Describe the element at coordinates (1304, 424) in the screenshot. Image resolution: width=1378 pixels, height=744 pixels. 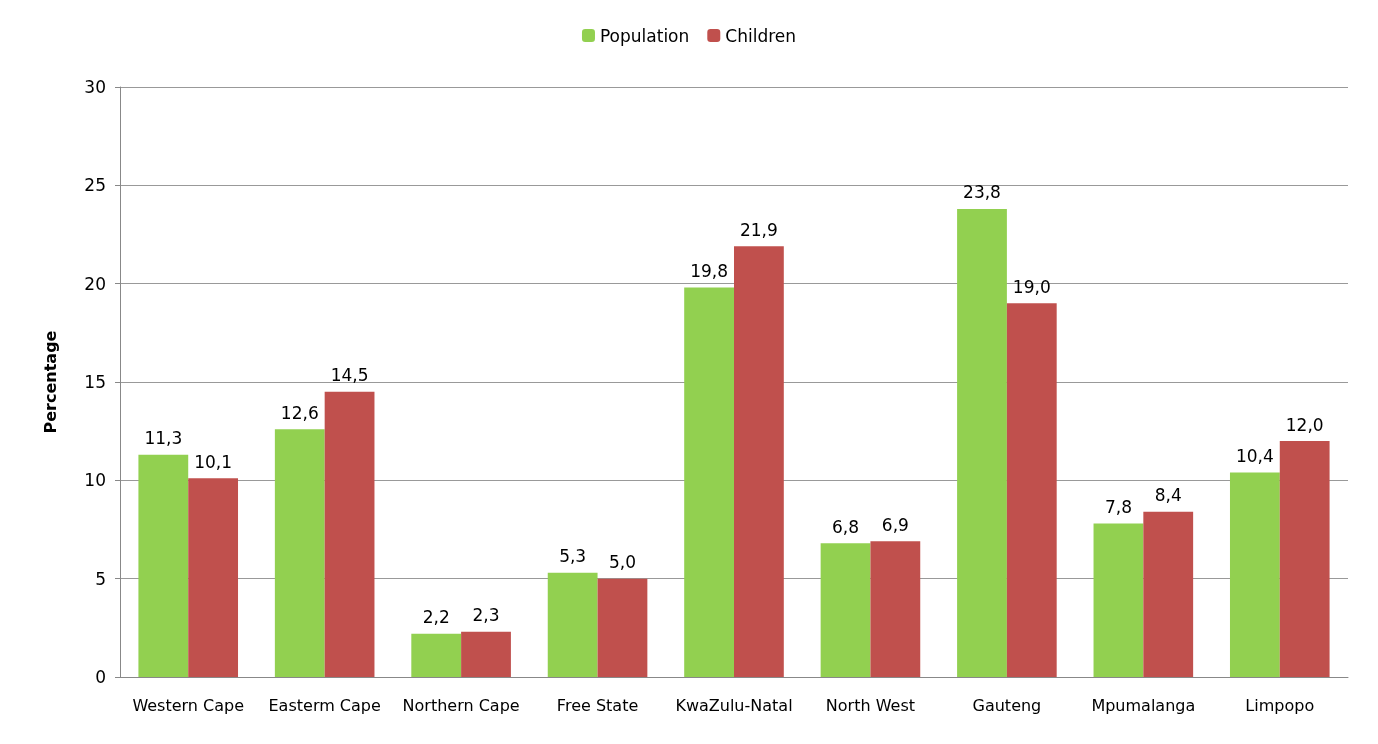
I see `data-label: 12,0` at that location.